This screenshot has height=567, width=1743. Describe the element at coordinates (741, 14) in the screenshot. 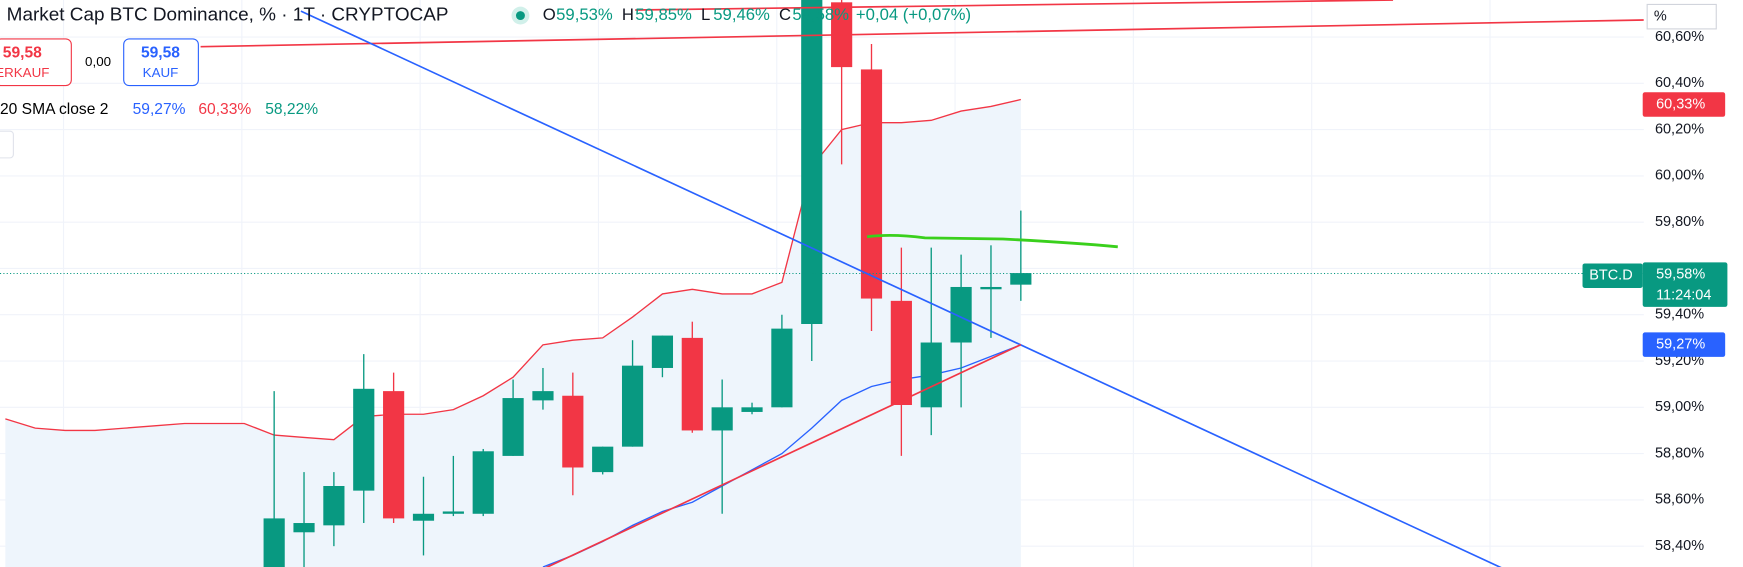

I see `low-value: 59,46%` at that location.